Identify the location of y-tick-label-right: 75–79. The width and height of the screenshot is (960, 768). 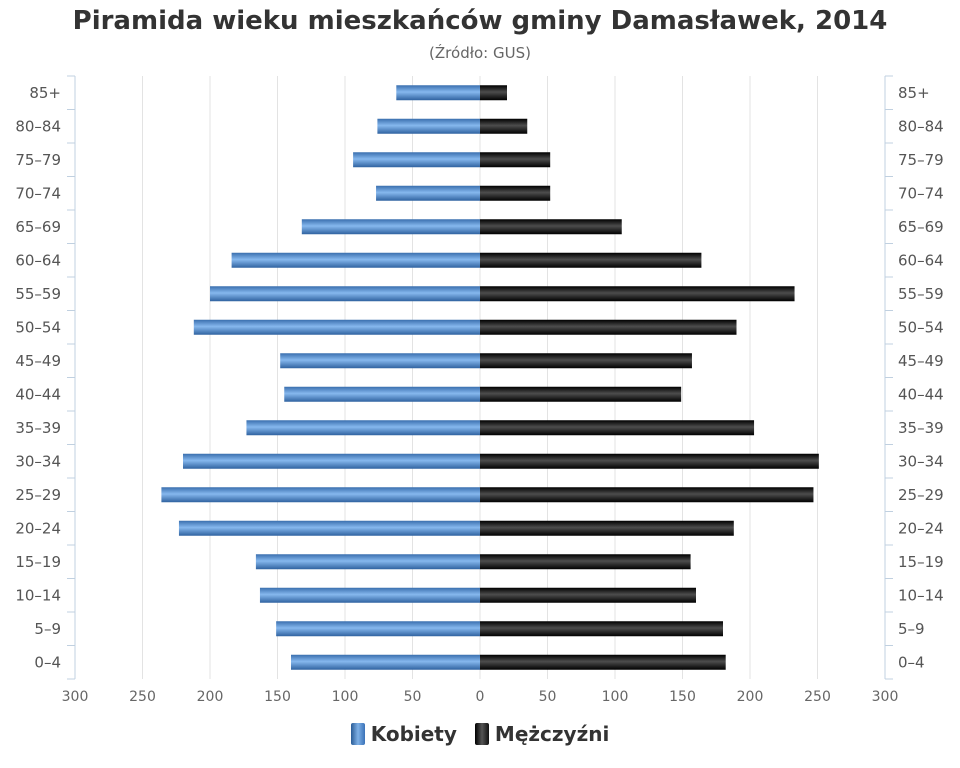
(921, 160).